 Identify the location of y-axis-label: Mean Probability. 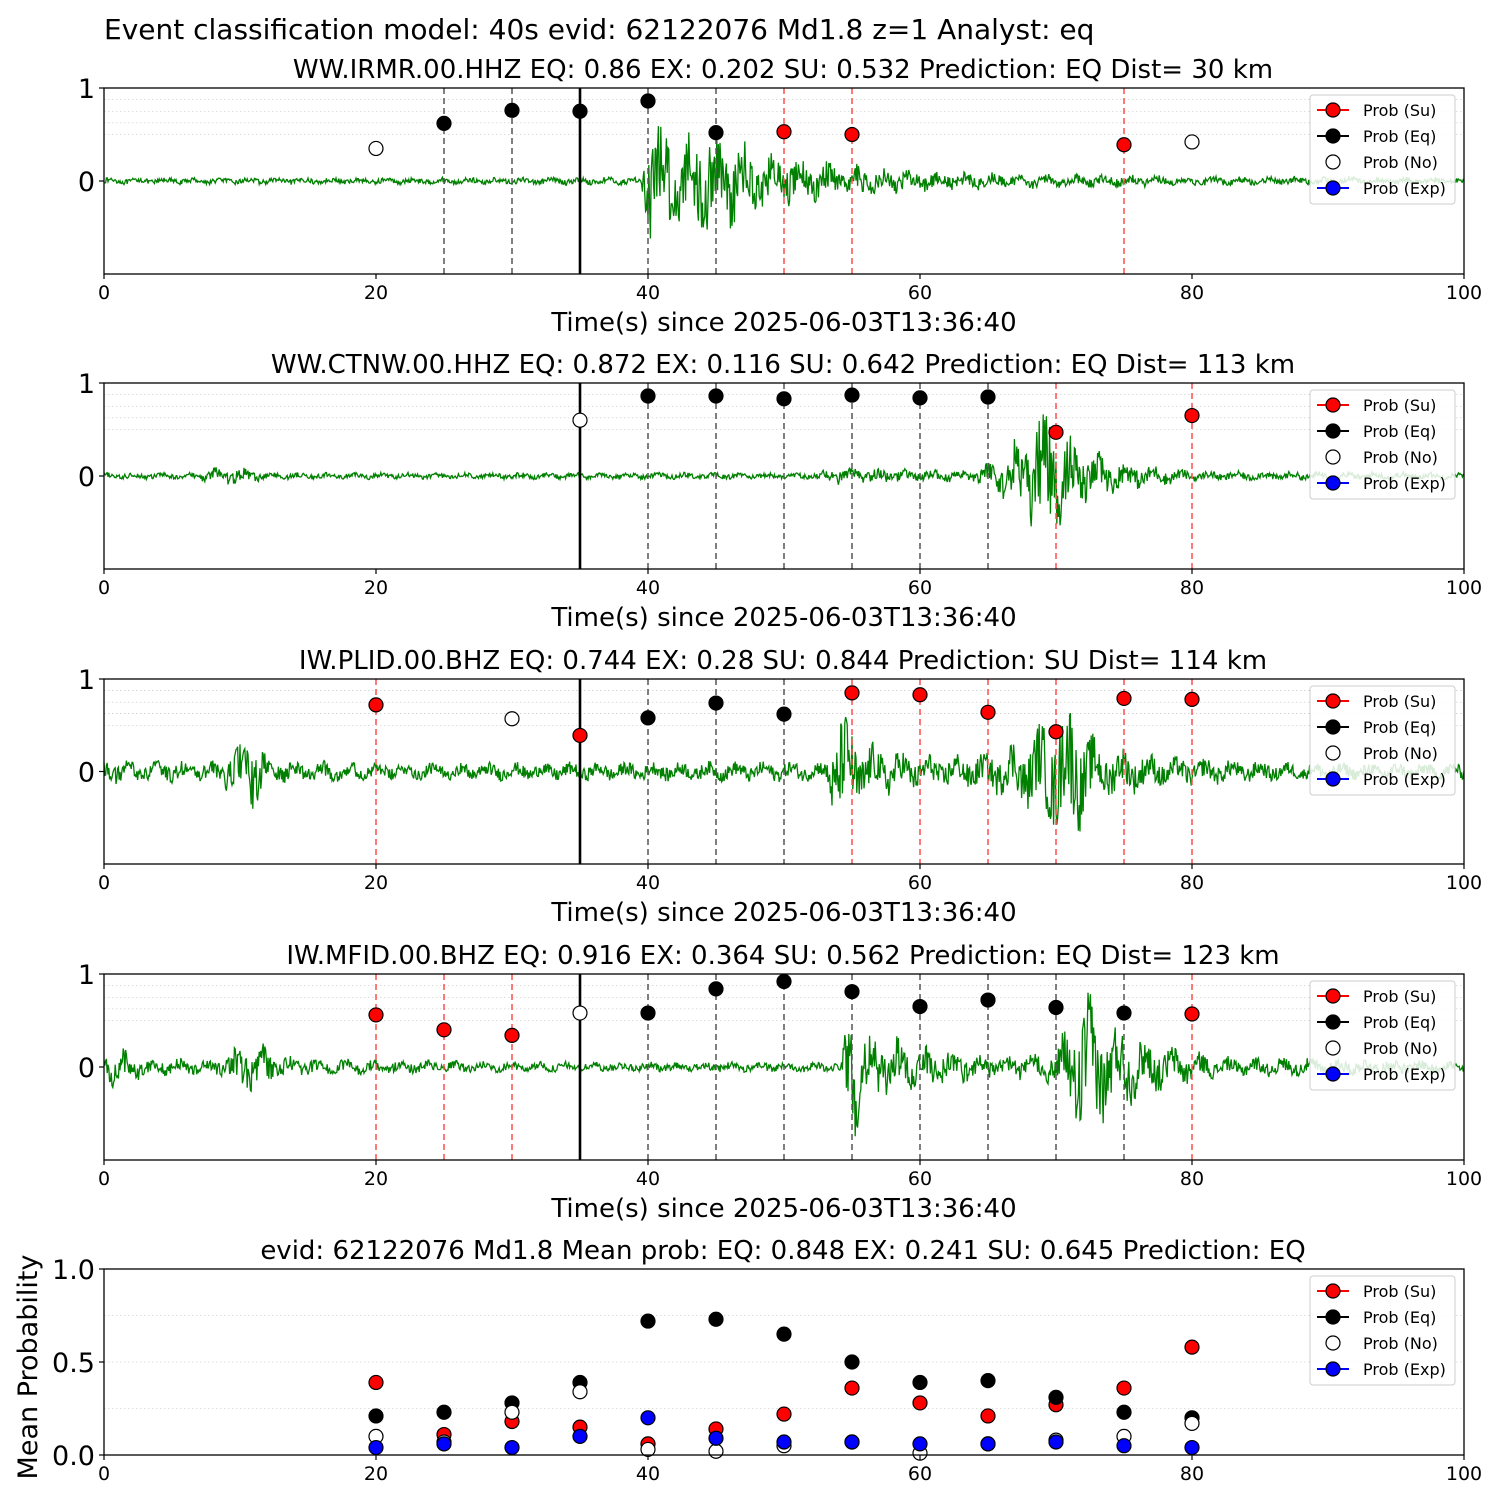
(28, 1367).